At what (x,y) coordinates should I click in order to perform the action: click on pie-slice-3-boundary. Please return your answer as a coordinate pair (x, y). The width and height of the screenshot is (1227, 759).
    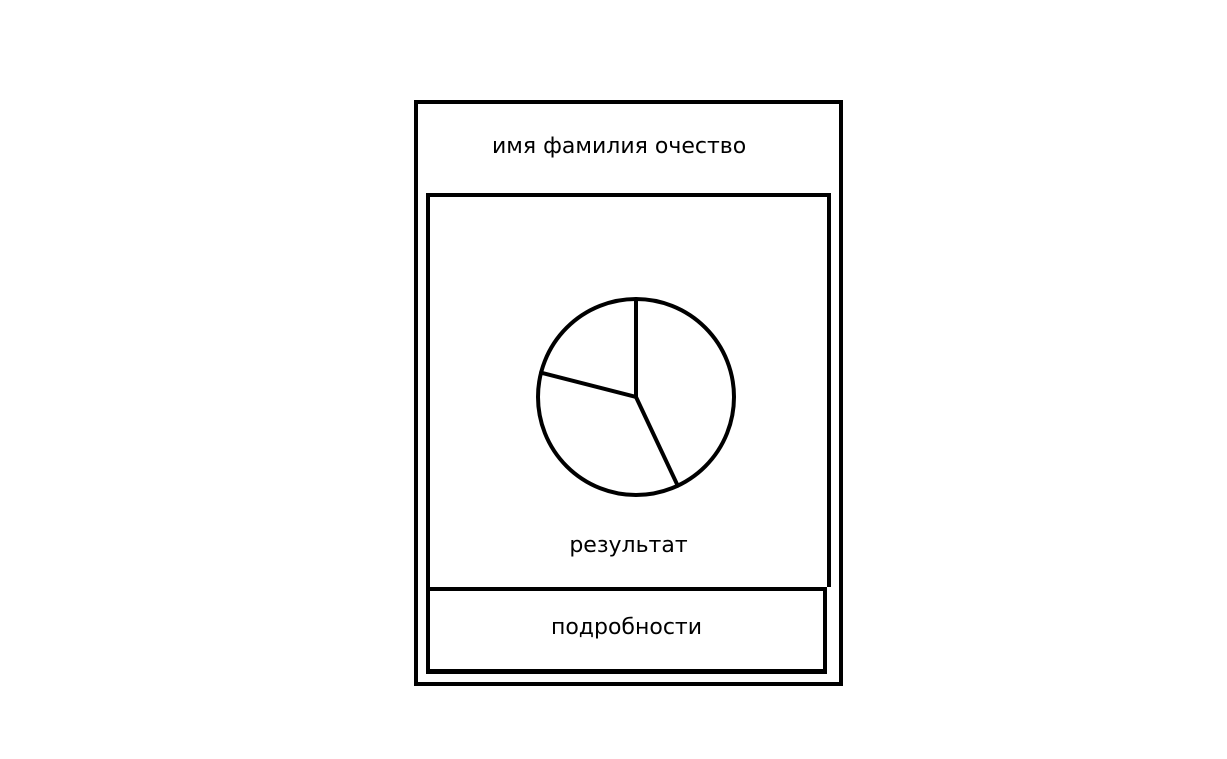
    Looking at the image, I should click on (588, 384).